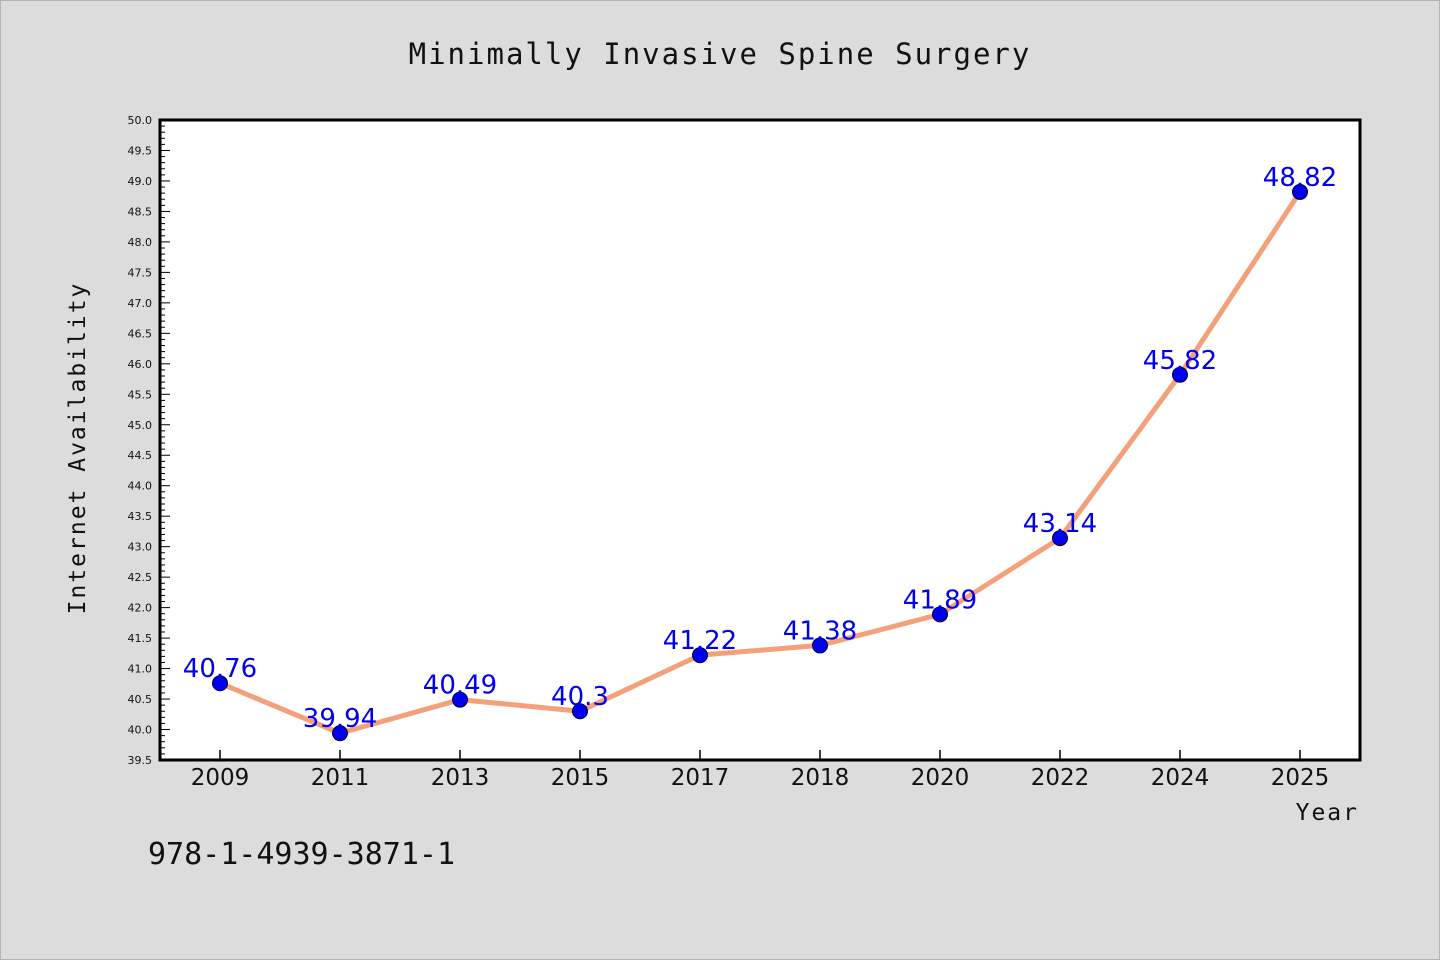 The width and height of the screenshot is (1440, 960). I want to click on data-label: 41.38, so click(820, 631).